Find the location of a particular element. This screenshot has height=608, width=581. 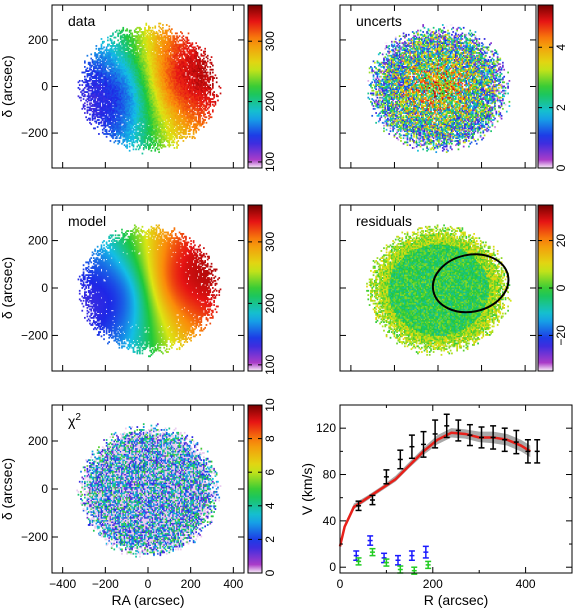

map-pixels is located at coordinates (150, 89).